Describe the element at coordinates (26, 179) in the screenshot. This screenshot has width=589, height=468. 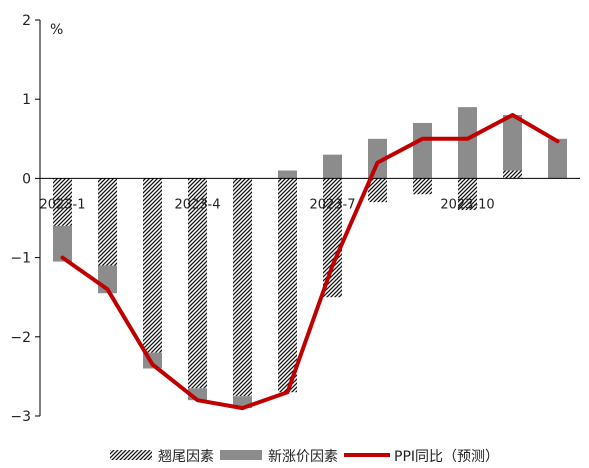
I see `y-tick-label: 0` at that location.